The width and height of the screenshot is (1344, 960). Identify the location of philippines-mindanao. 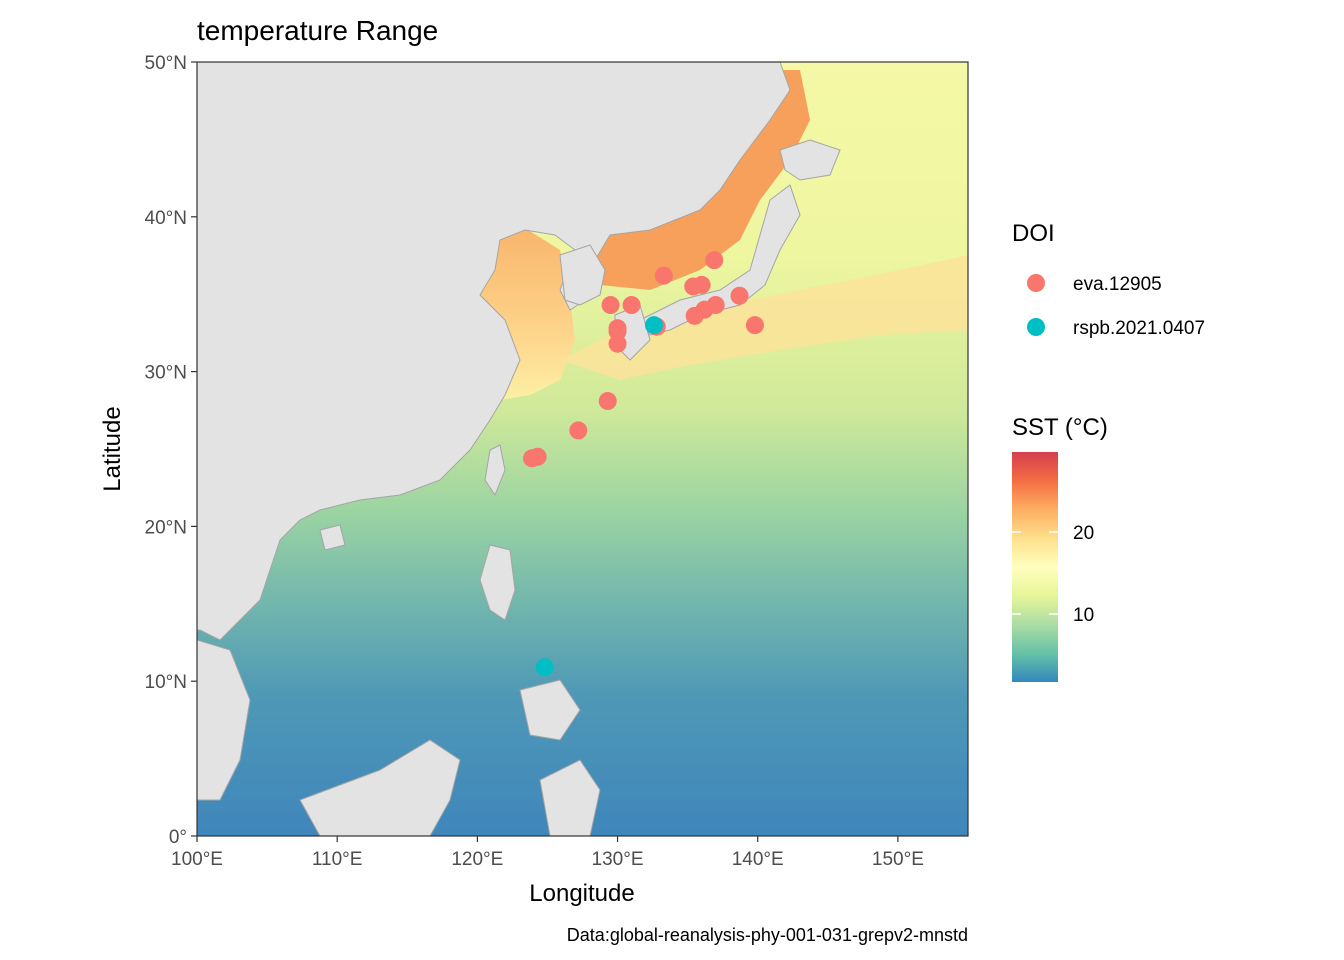
(550, 710).